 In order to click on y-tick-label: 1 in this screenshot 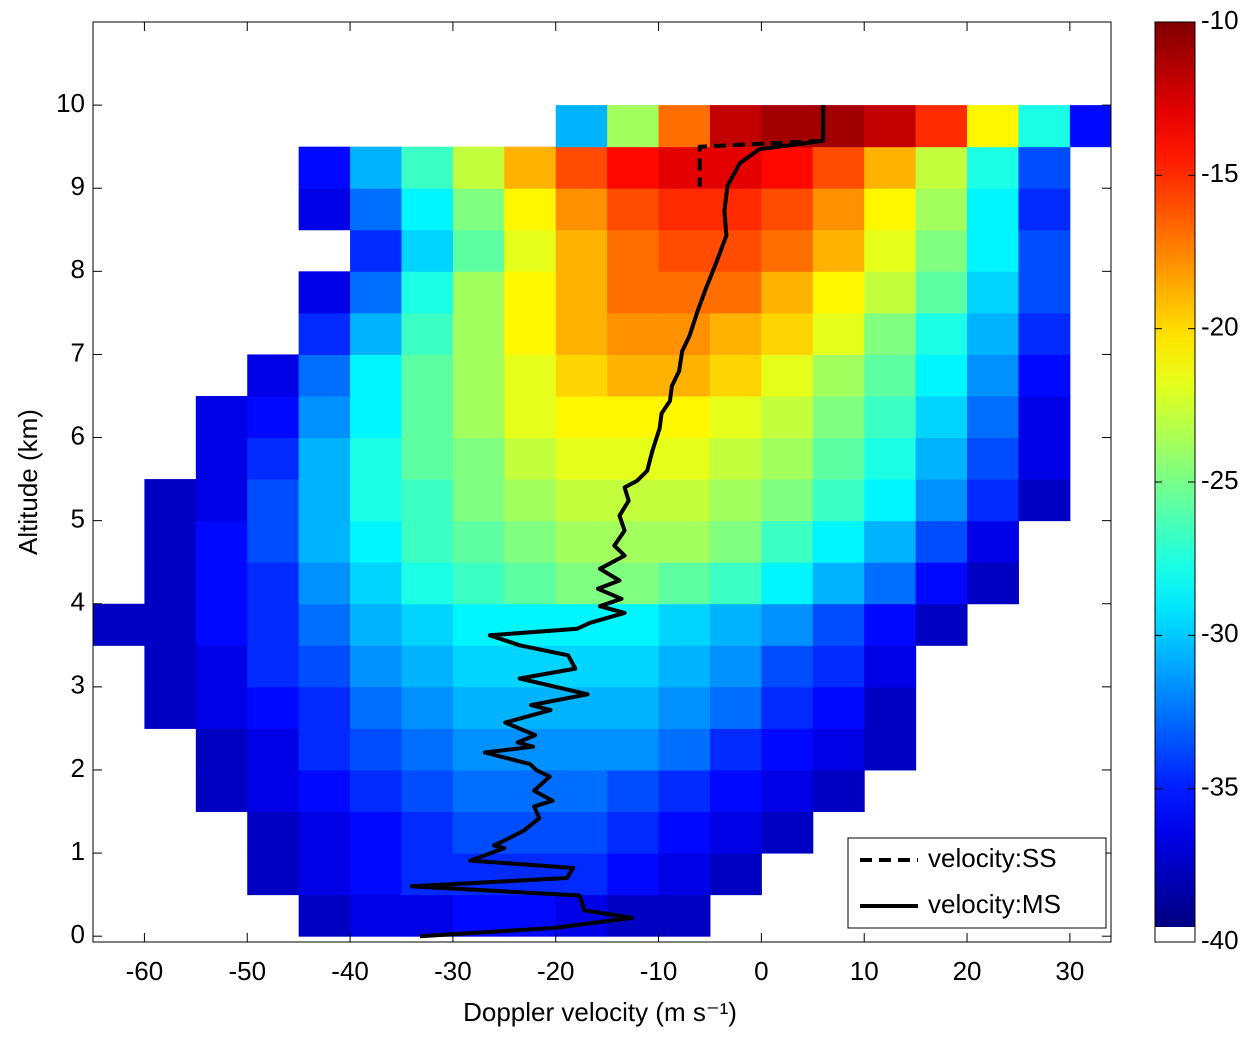, I will do `click(78, 851)`.